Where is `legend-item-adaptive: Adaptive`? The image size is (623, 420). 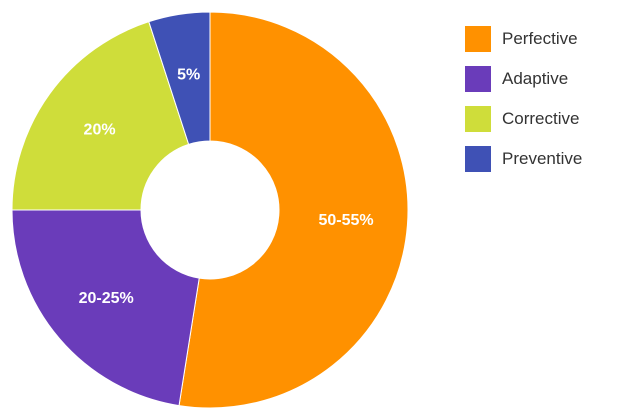
legend-item-adaptive: Adaptive is located at coordinates (540, 79).